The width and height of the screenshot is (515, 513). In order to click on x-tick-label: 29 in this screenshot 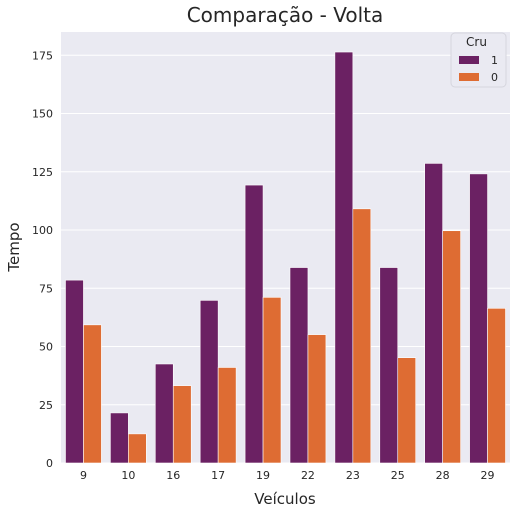, I will do `click(488, 475)`.